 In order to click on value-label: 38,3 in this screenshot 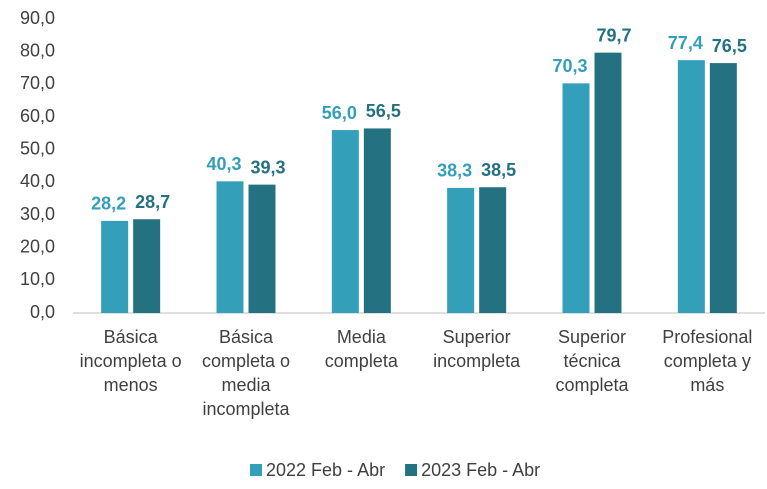, I will do `click(454, 171)`.